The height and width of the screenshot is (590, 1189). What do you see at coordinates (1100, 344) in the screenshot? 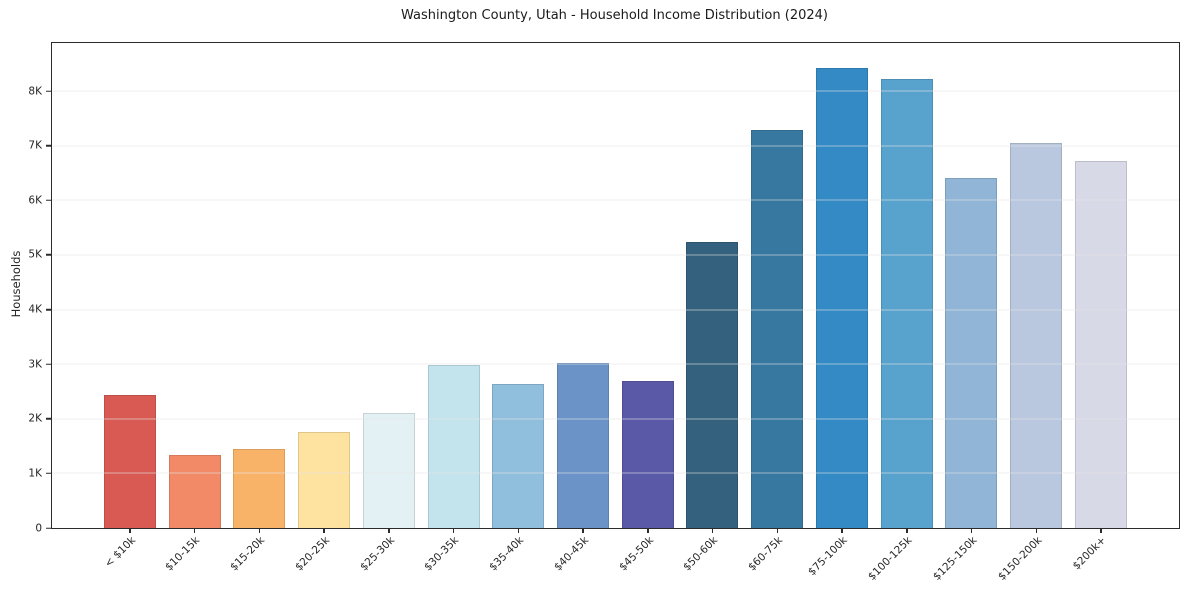
I see `bar-$200k+` at bounding box center [1100, 344].